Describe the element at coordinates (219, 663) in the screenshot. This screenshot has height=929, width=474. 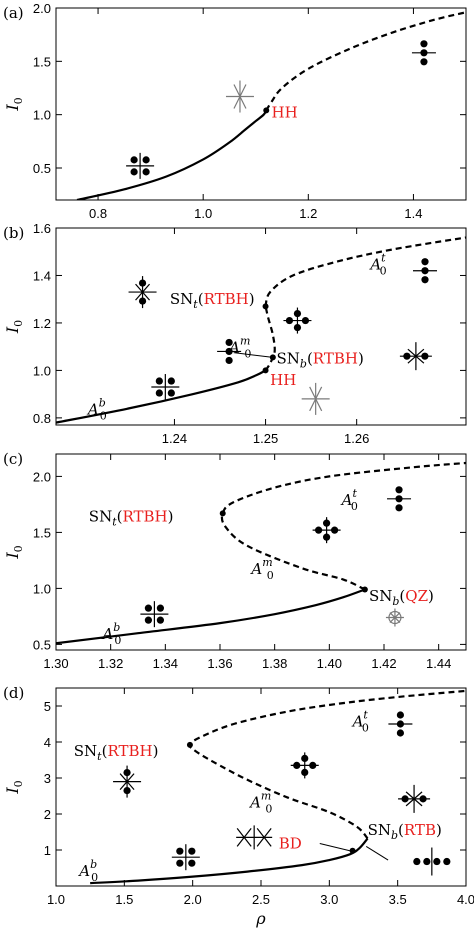
I see `x-tick-label: 1.36` at that location.